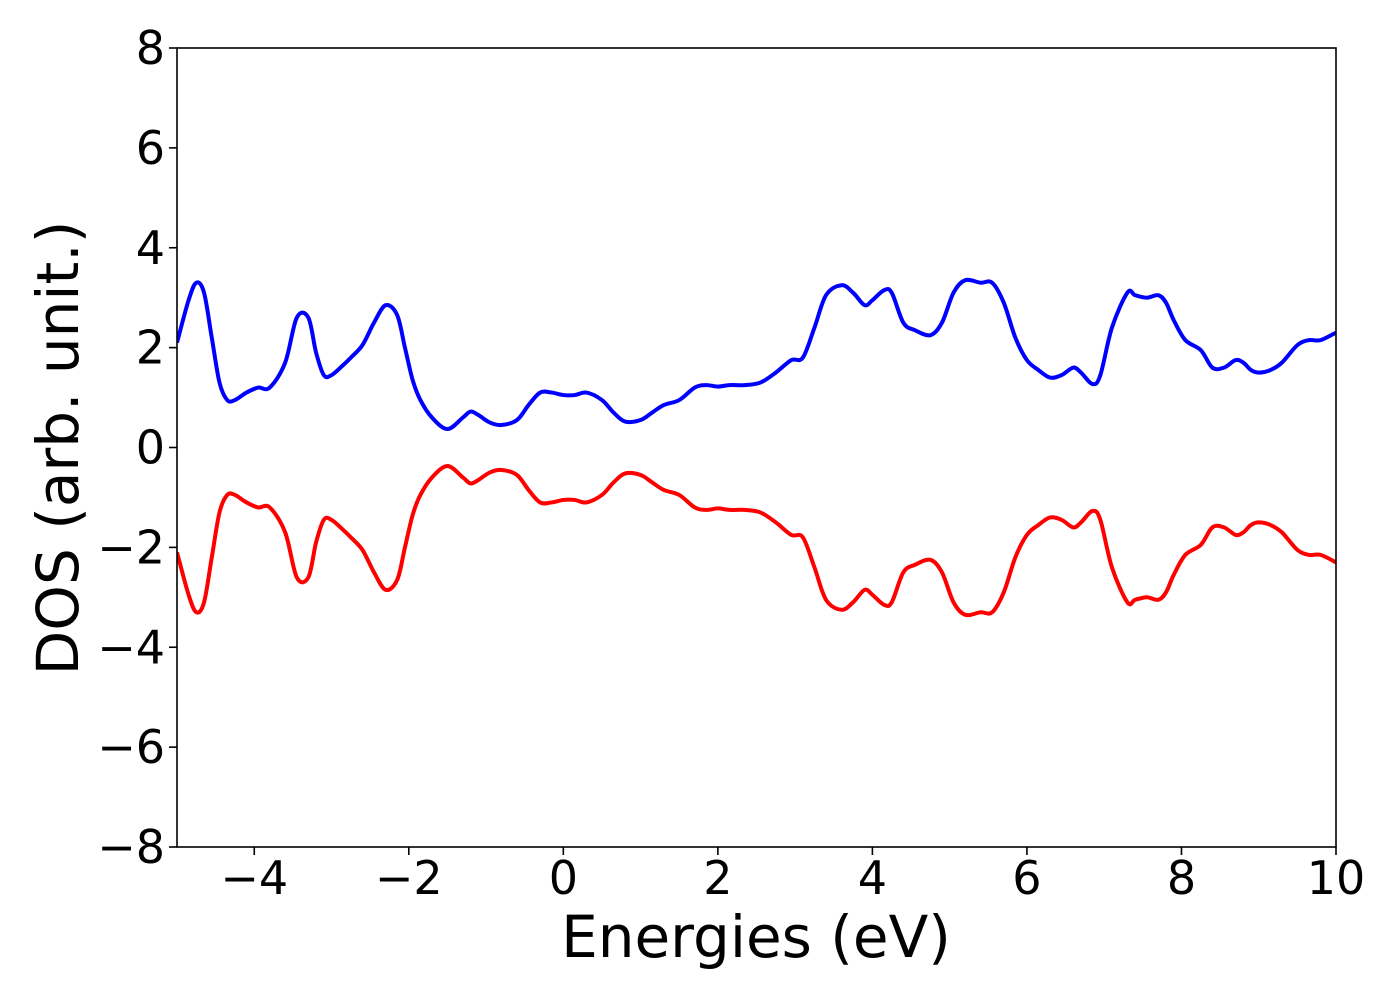 Image resolution: width=1400 pixels, height=1000 pixels. I want to click on x-tick-label: 4, so click(872, 878).